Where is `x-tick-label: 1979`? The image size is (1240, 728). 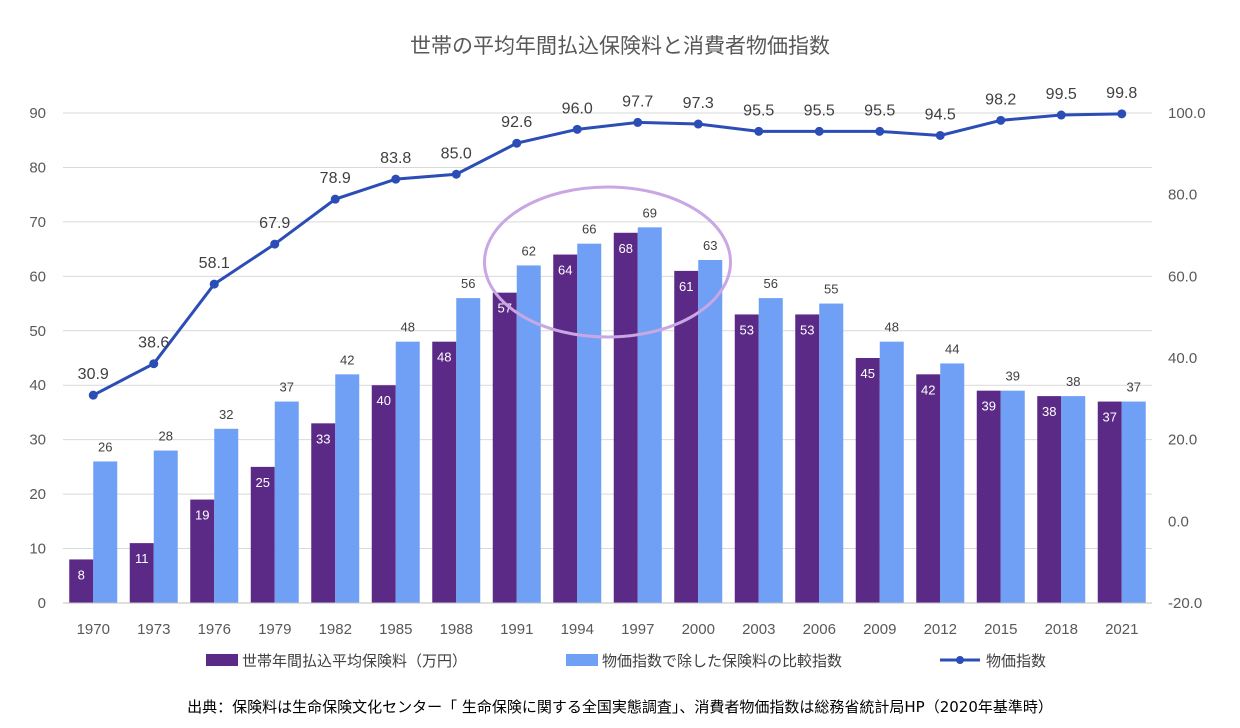 x-tick-label: 1979 is located at coordinates (274, 629).